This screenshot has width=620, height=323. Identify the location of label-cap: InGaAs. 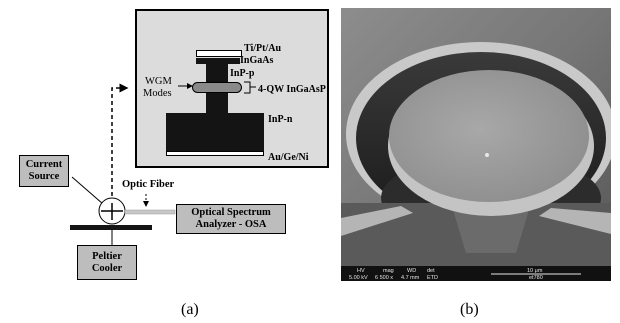
(257, 60).